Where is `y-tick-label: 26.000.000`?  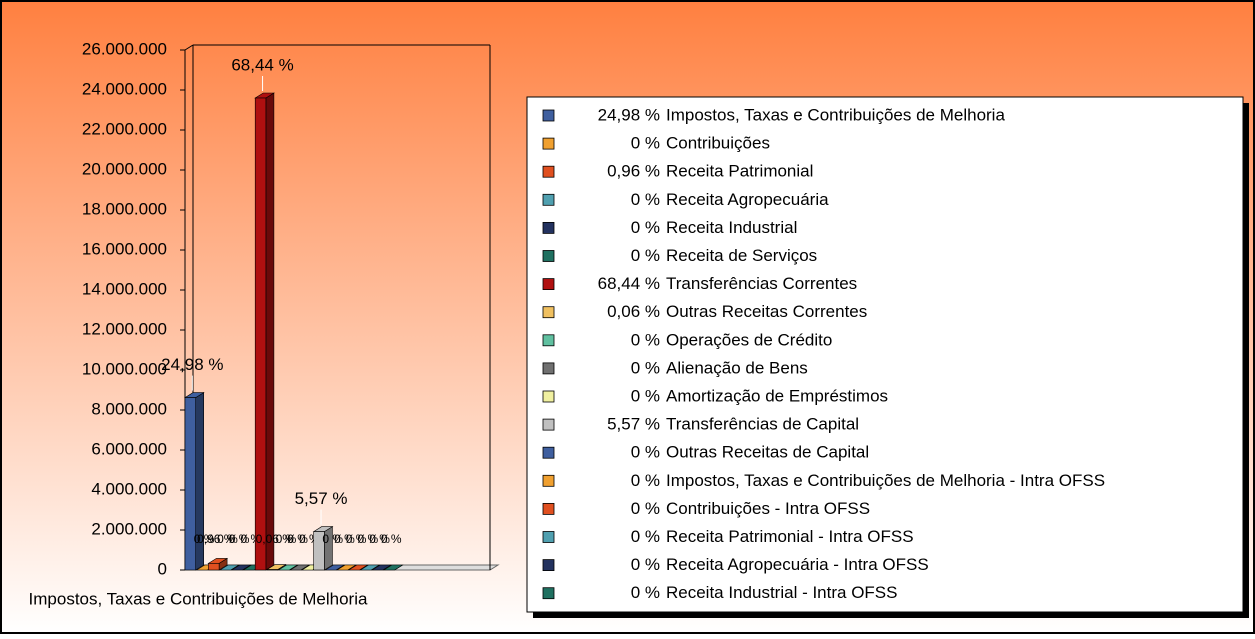 y-tick-label: 26.000.000 is located at coordinates (124, 48).